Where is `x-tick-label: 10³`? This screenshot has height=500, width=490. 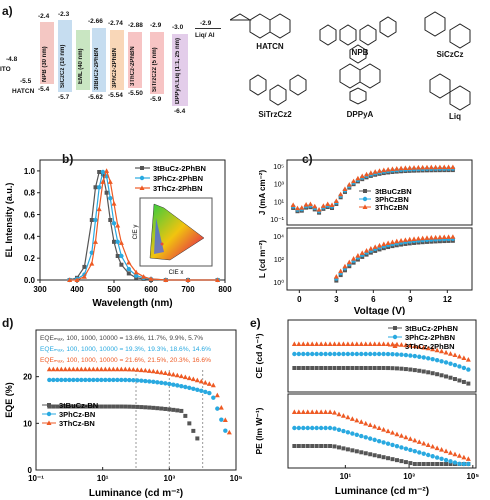
x-tick-label: 10³ is located at coordinates (170, 478).